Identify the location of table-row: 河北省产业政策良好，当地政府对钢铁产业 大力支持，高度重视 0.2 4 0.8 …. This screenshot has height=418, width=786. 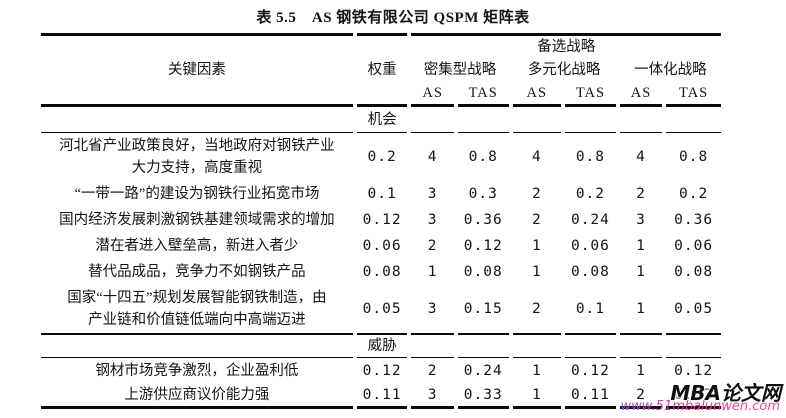
(381, 157).